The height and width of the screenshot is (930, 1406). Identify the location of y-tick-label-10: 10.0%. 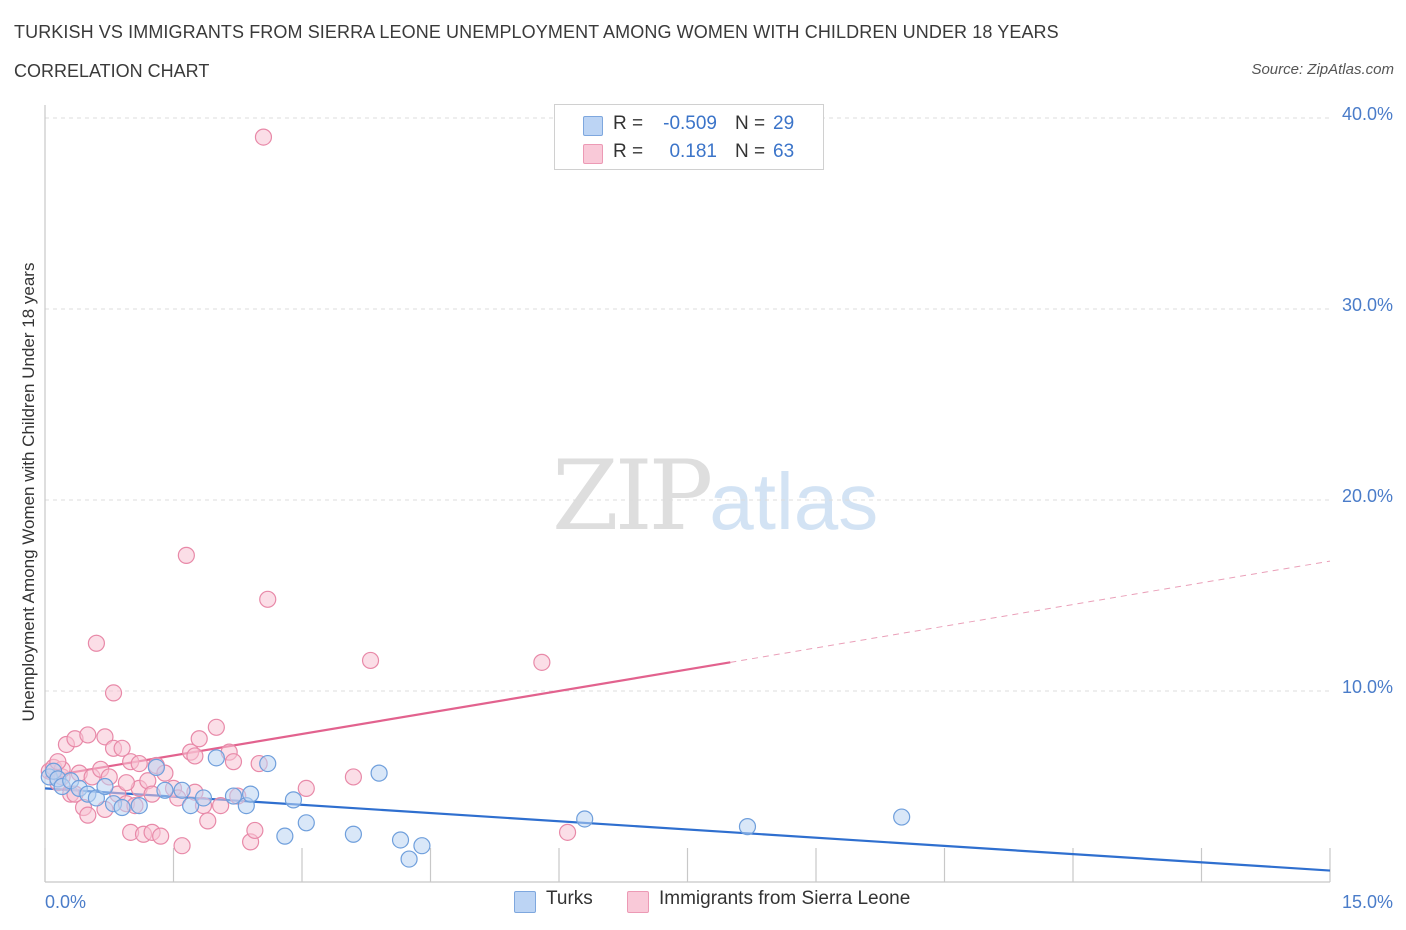
(1367, 687).